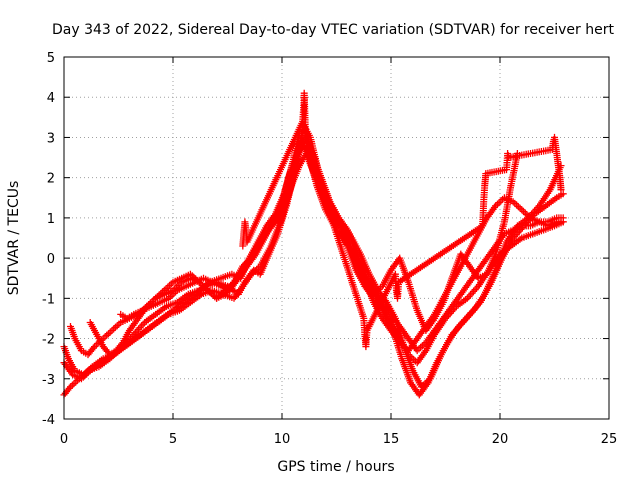 Image resolution: width=640 pixels, height=480 pixels. Describe the element at coordinates (609, 439) in the screenshot. I see `x-tick-label: 25` at that location.